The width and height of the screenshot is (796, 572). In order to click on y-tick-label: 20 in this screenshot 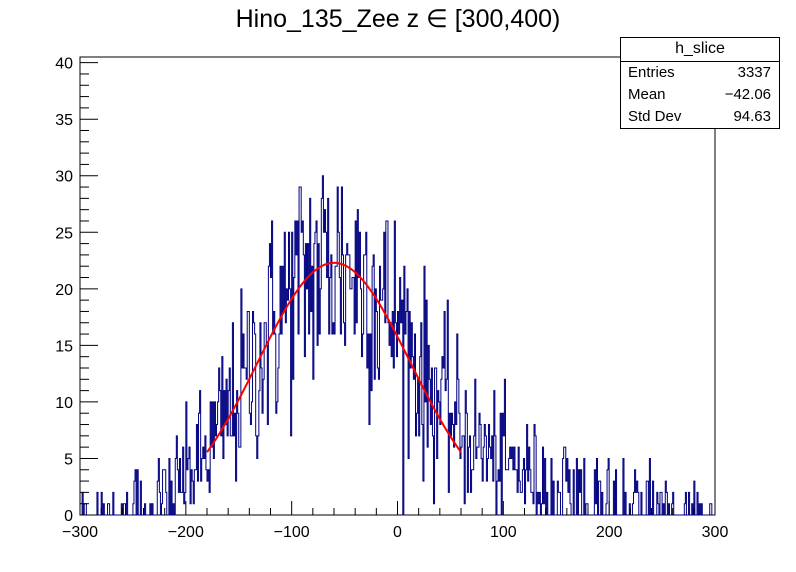, I will do `click(64, 290)`.